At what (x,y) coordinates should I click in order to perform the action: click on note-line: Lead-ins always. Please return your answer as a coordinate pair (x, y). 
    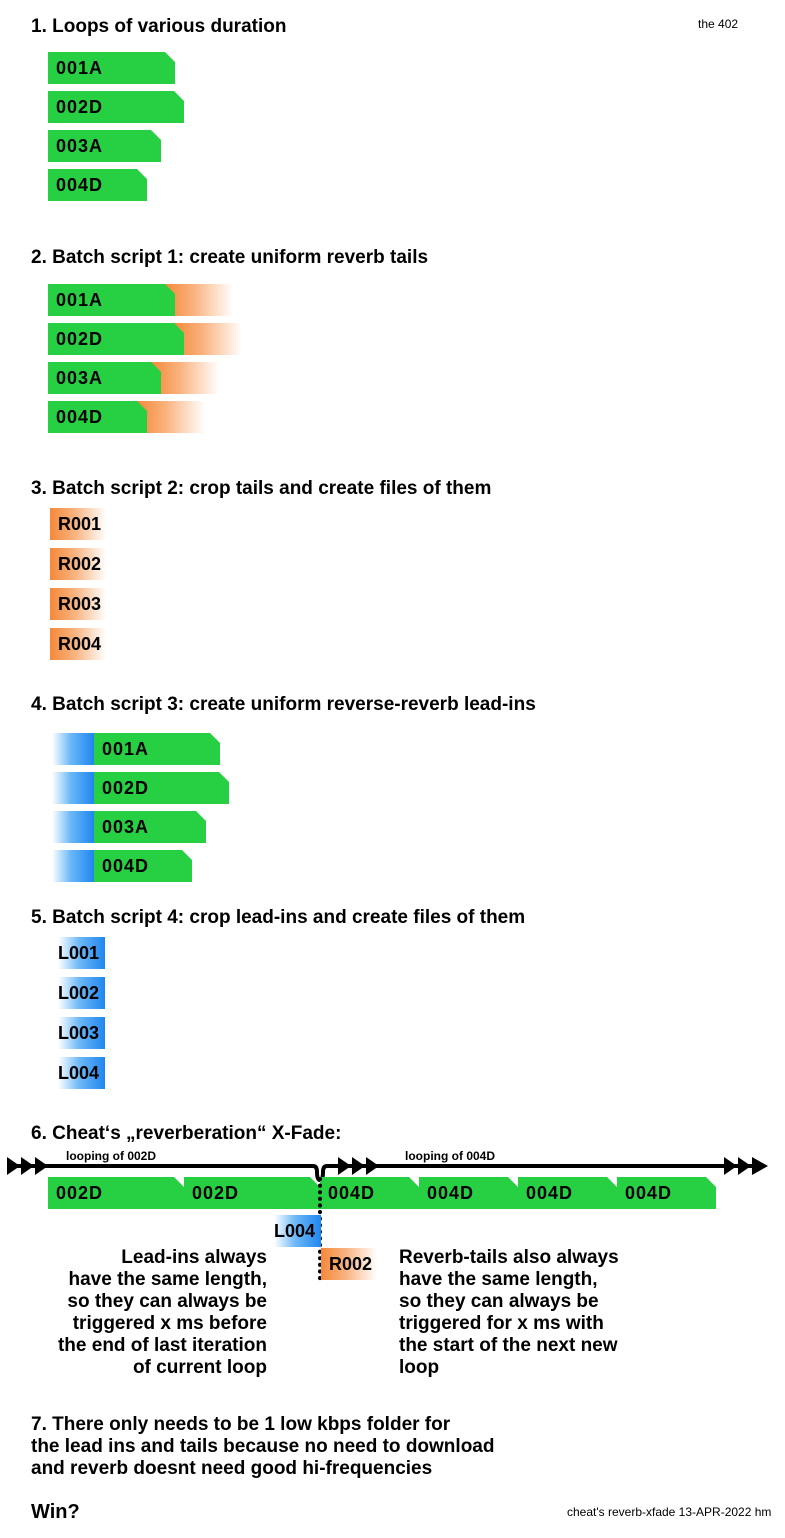
    Looking at the image, I should click on (194, 1257).